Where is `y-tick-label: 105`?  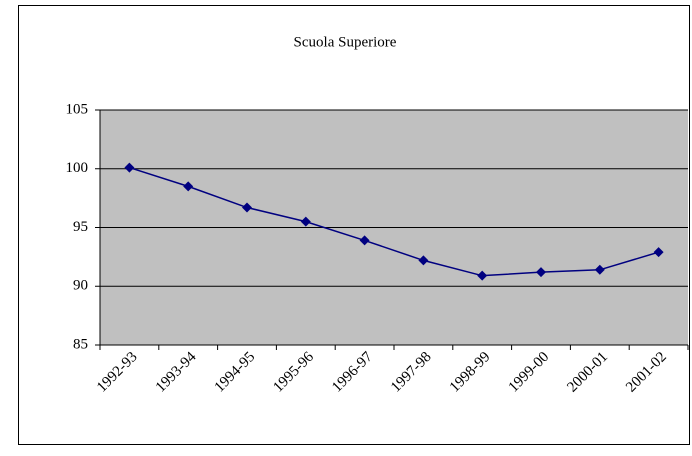 y-tick-label: 105 is located at coordinates (77, 109).